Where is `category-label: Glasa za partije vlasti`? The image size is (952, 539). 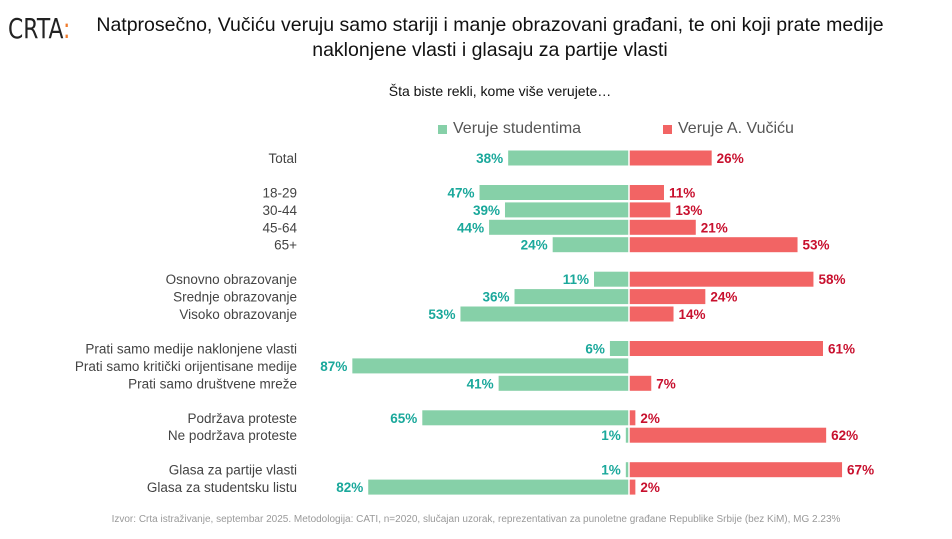
category-label: Glasa za partije vlasti is located at coordinates (233, 470).